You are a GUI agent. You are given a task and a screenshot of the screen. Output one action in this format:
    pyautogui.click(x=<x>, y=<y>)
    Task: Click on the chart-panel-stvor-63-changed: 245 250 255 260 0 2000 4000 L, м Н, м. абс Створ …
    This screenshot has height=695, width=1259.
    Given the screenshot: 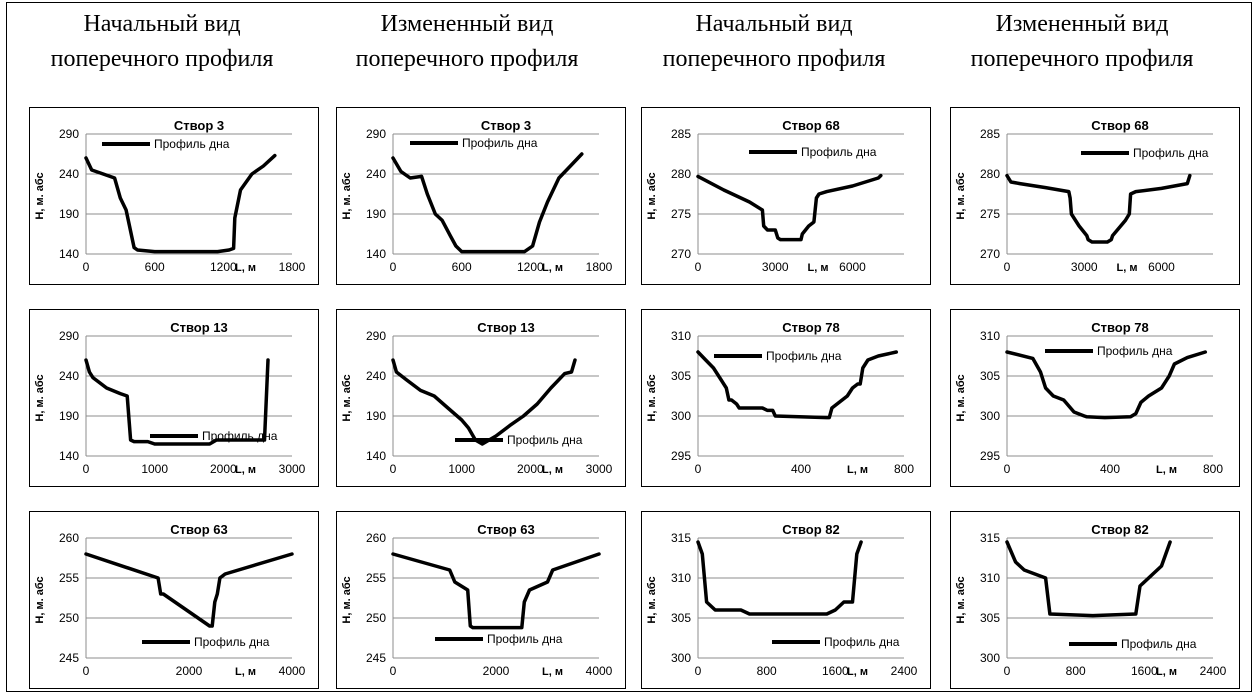 What is the action you would take?
    pyautogui.click(x=481, y=600)
    